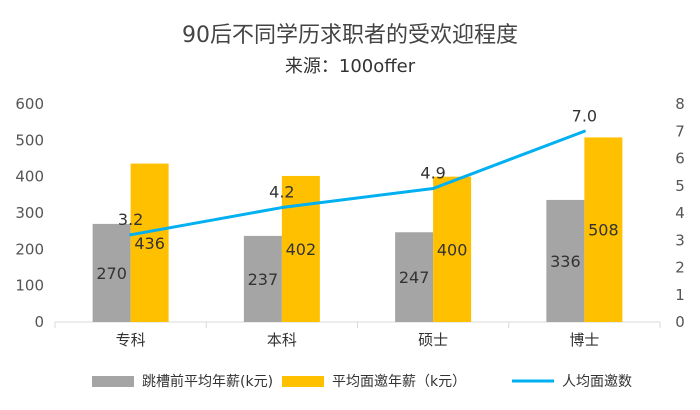  I want to click on y-left-tick-label: 400, so click(29, 177).